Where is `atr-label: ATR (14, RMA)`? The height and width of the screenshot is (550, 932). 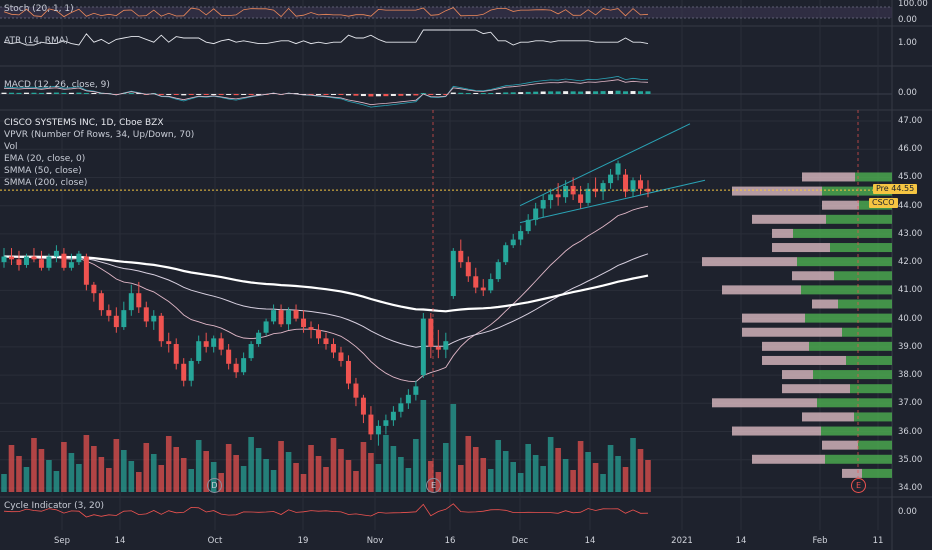 atr-label: ATR (14, RMA) is located at coordinates (36, 41).